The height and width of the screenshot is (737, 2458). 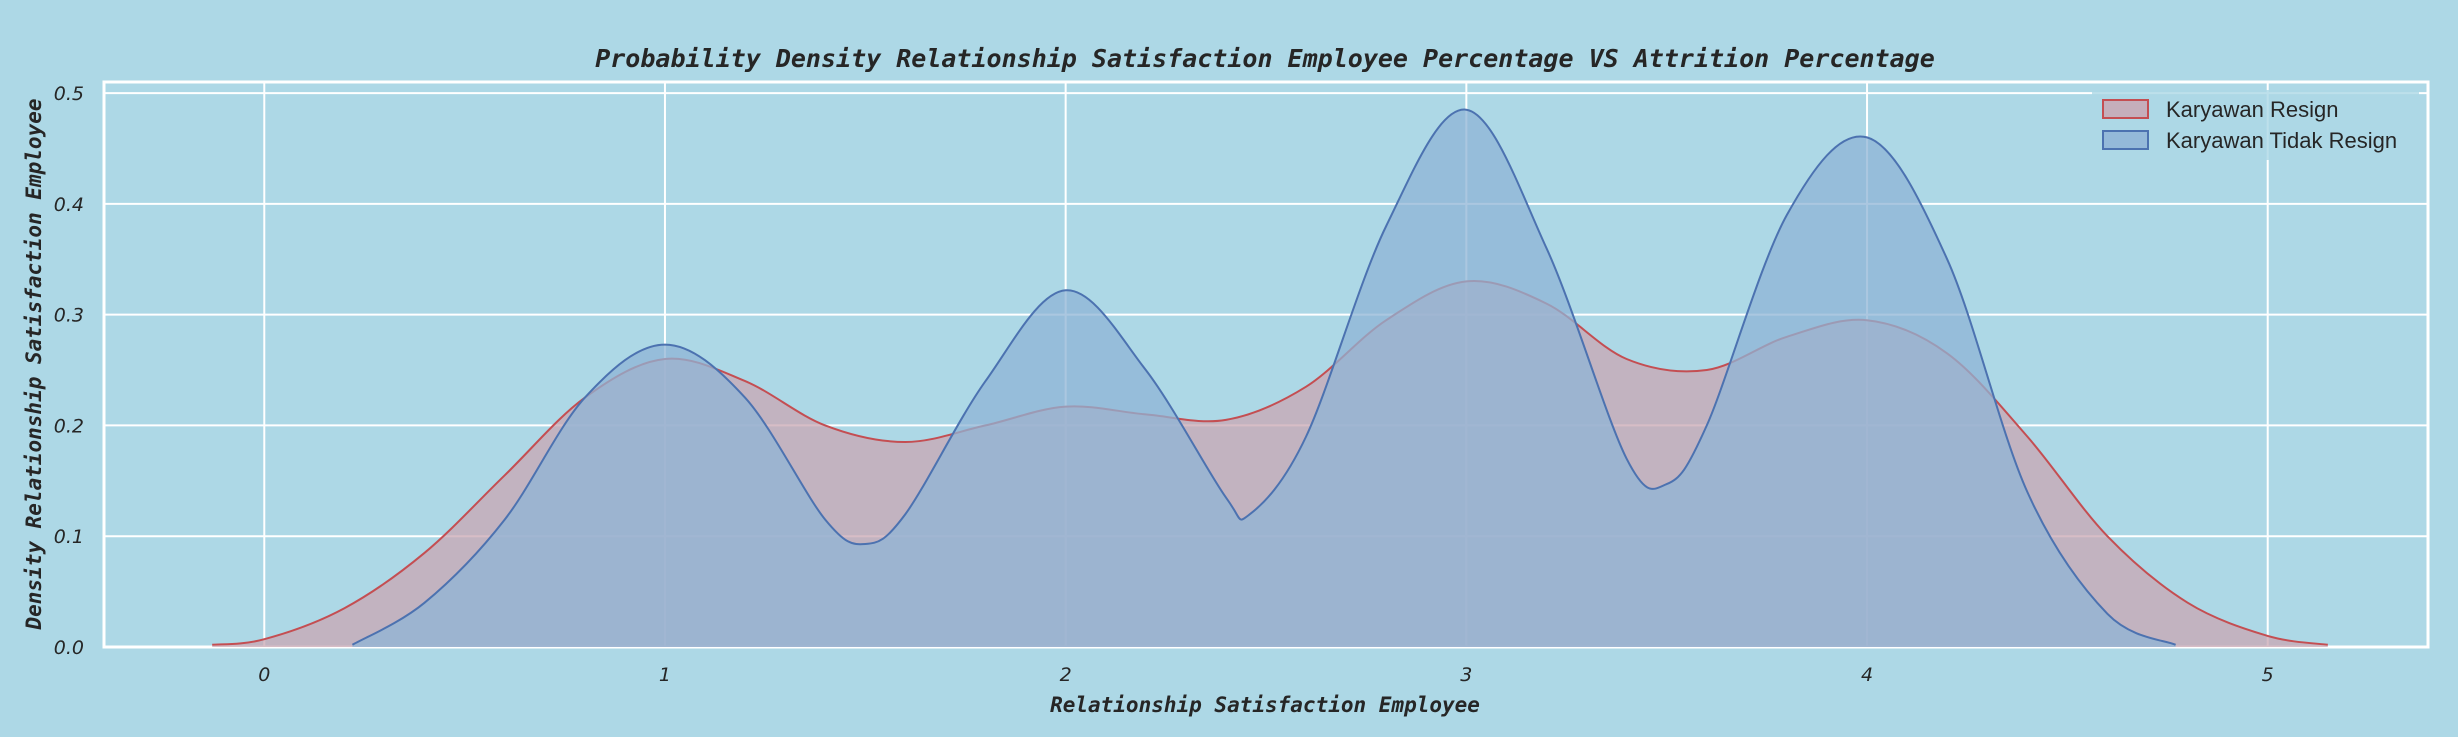 What do you see at coordinates (69, 94) in the screenshot?
I see `y-tick-label: 0.5` at bounding box center [69, 94].